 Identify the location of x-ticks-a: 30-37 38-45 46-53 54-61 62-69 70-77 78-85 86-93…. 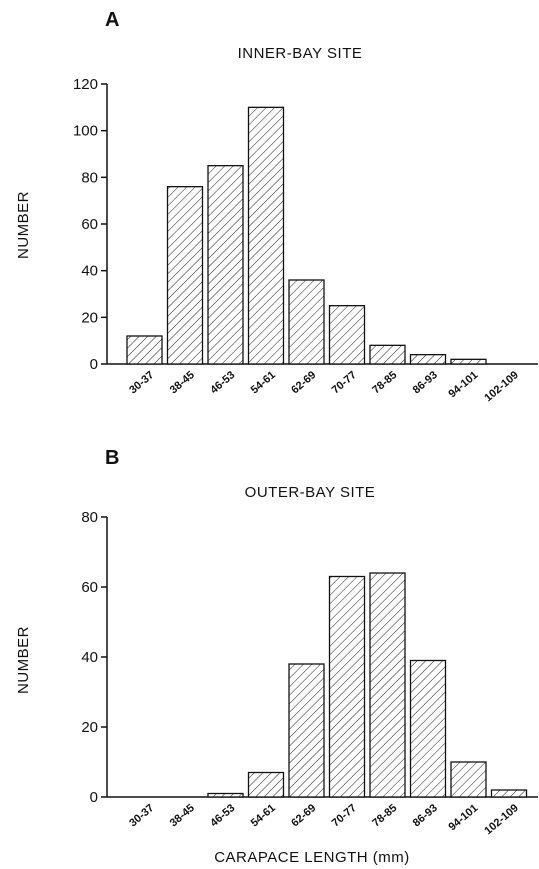
(324, 386).